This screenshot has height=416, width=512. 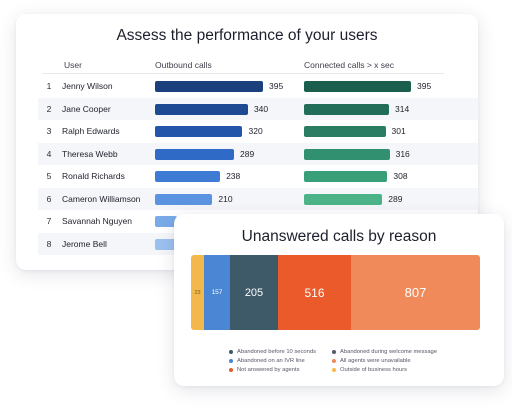 I want to click on row-rank: 3, so click(x=49, y=131).